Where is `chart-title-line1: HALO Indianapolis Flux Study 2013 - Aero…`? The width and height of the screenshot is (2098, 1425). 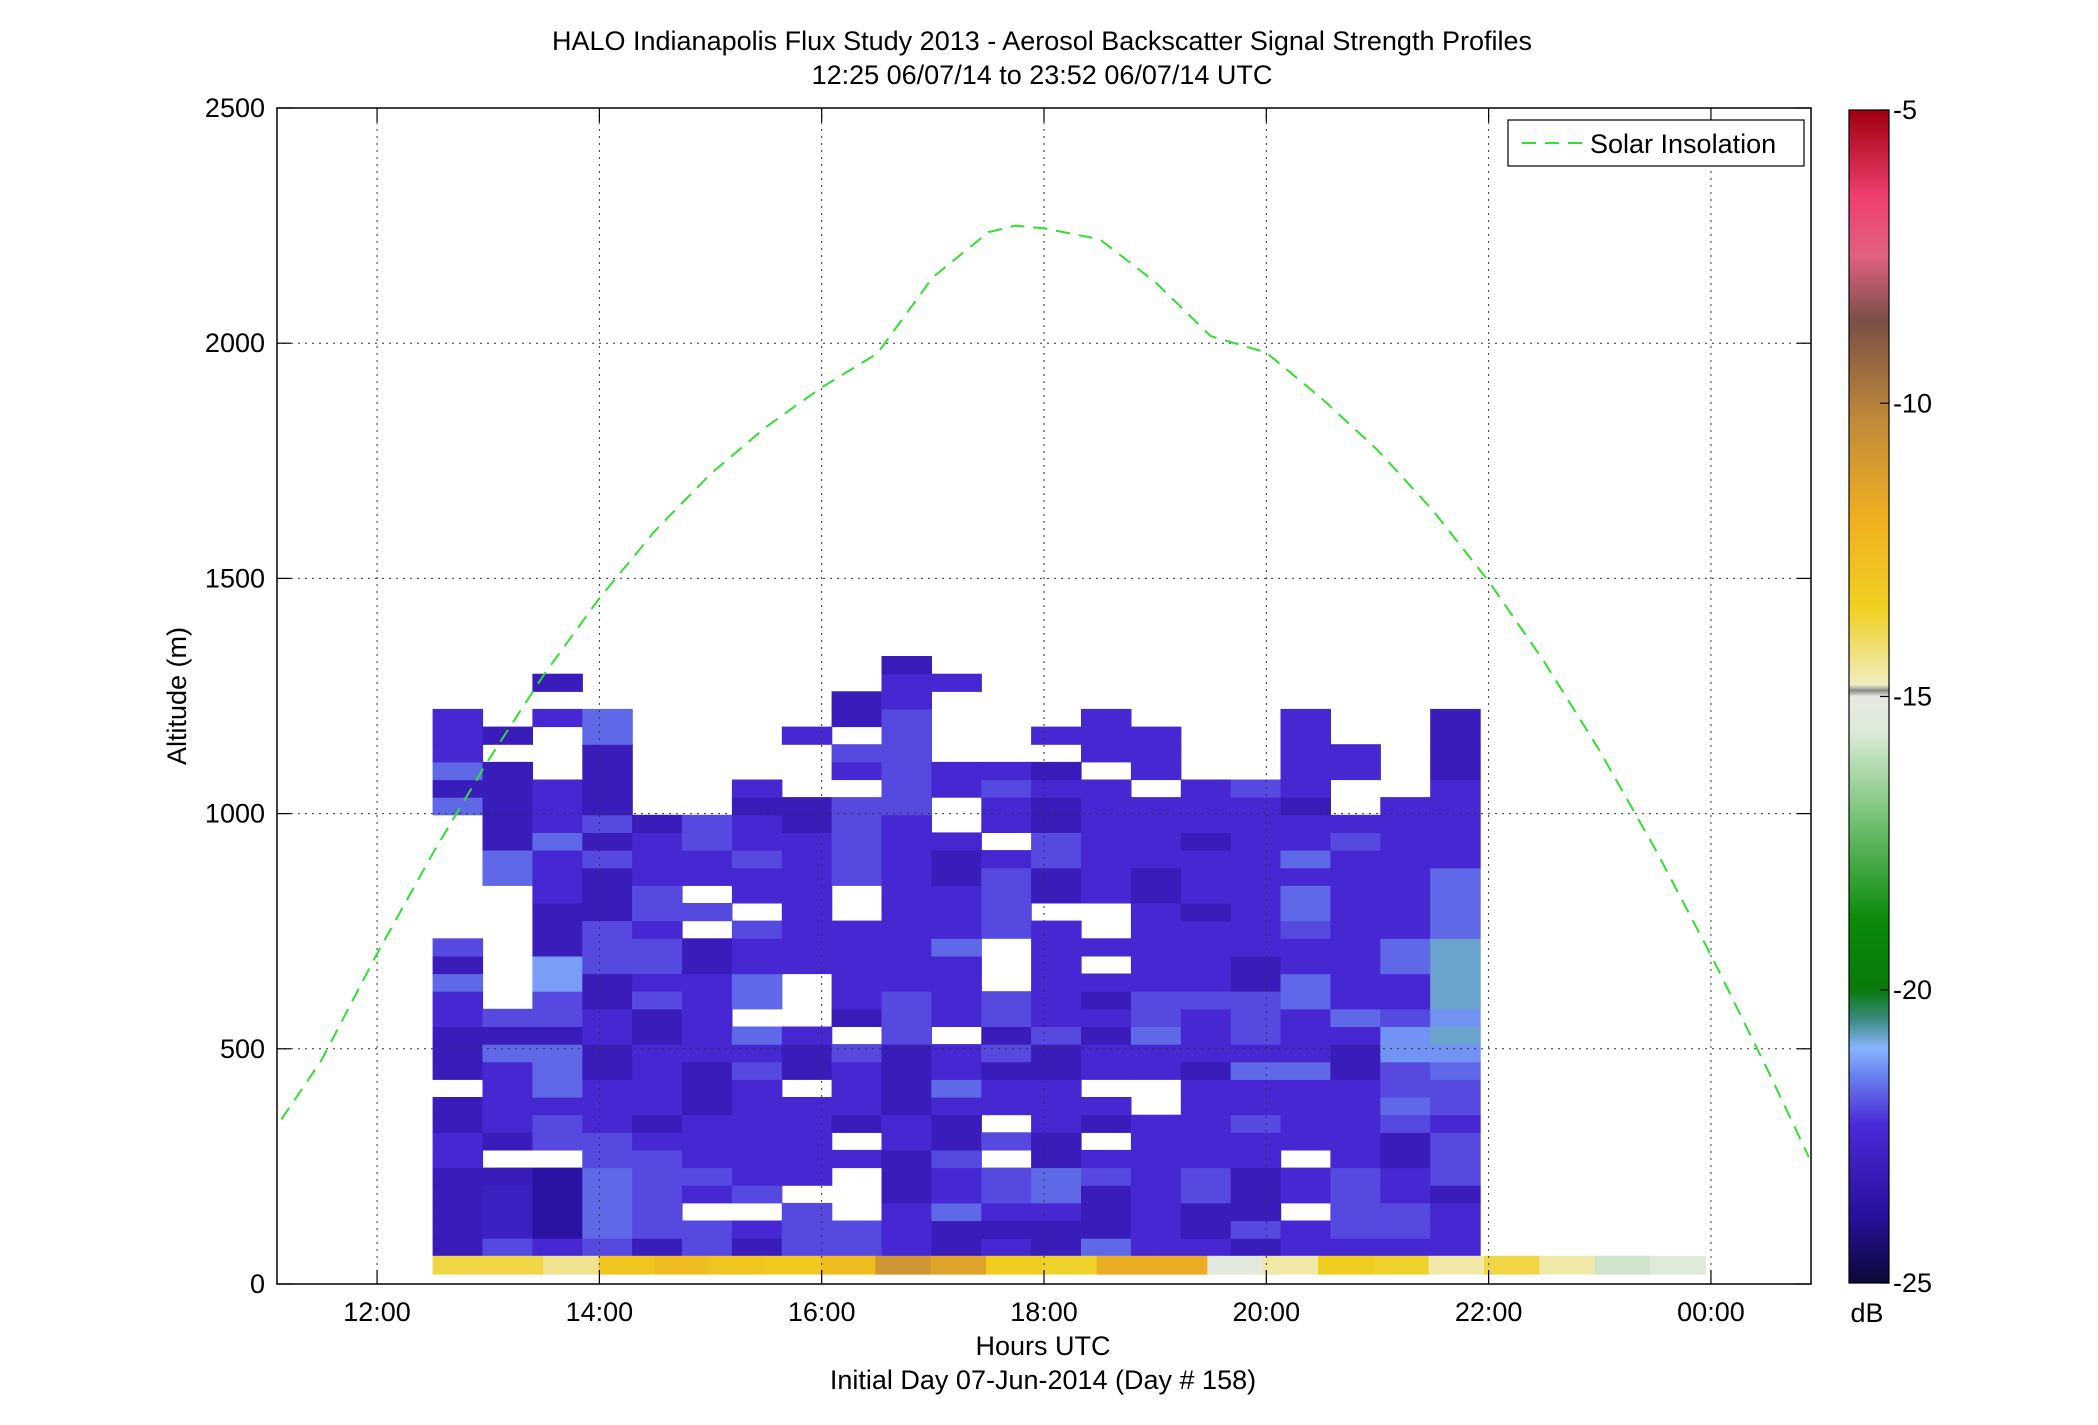 chart-title-line1: HALO Indianapolis Flux Study 2013 - Aero… is located at coordinates (1042, 41).